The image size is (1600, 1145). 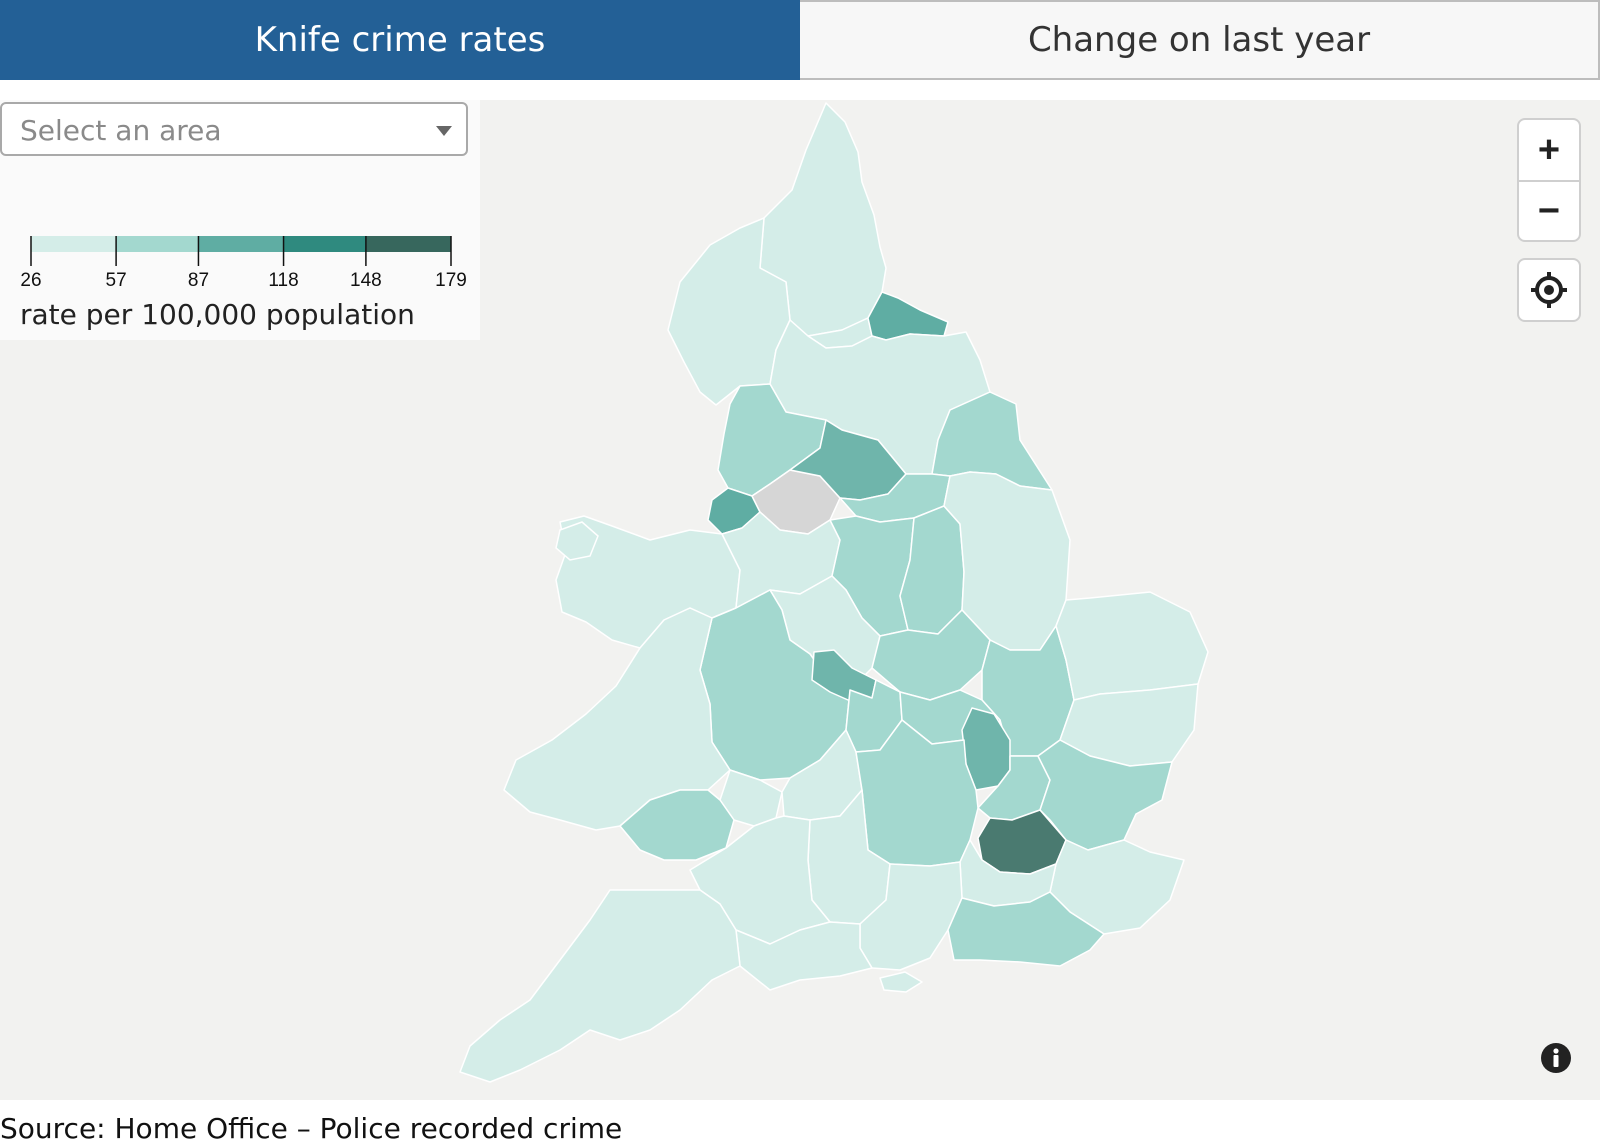 I want to click on region-south-wales, so click(x=677, y=825).